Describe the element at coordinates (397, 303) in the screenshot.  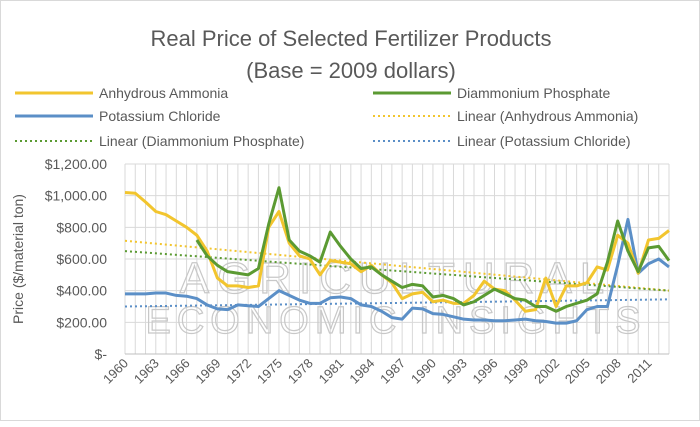
I see `series-line-linear-potassium-chloride` at that location.